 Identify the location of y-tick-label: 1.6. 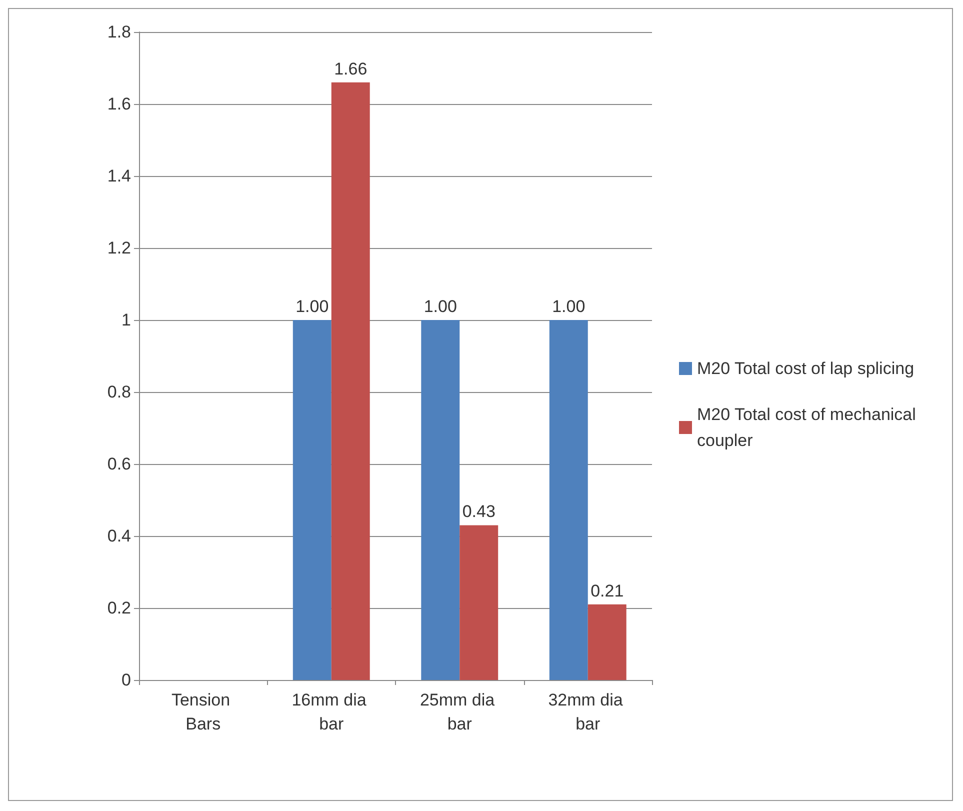
(119, 104).